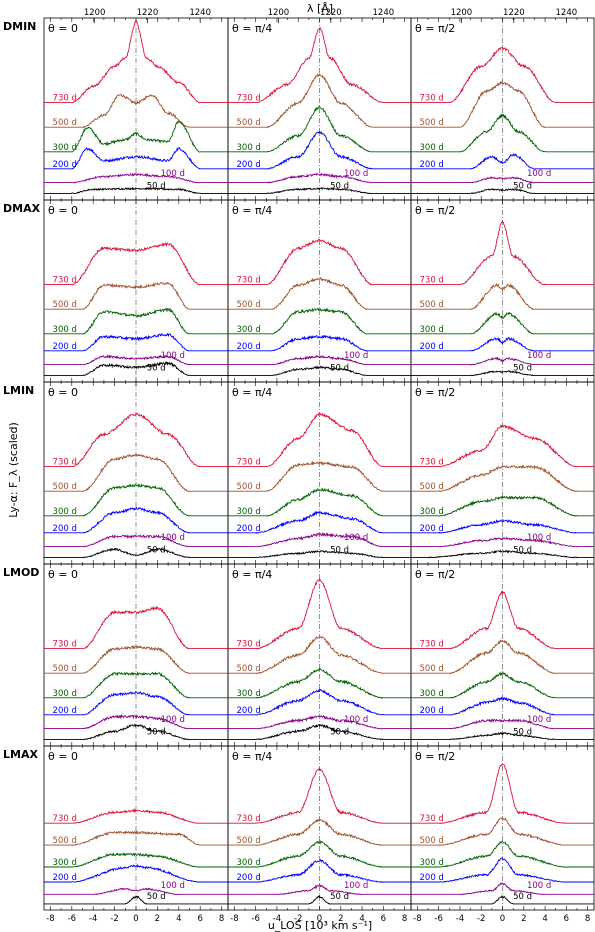 The width and height of the screenshot is (595, 932). I want to click on x-tick-label: -2, so click(114, 919).